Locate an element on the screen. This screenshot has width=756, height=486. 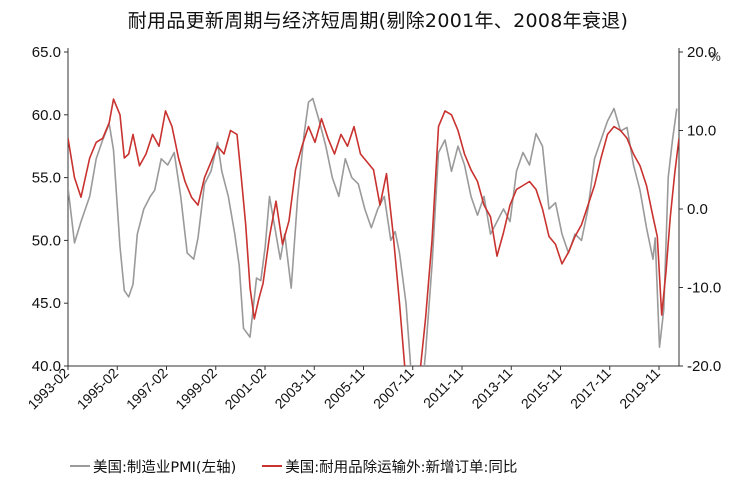
y-left-tick-label: 40.0 is located at coordinates (46, 366).